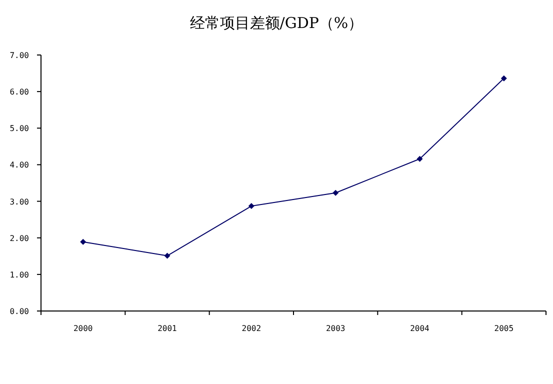  What do you see at coordinates (20, 201) in the screenshot?
I see `y-tick-label: 3.00` at bounding box center [20, 201].